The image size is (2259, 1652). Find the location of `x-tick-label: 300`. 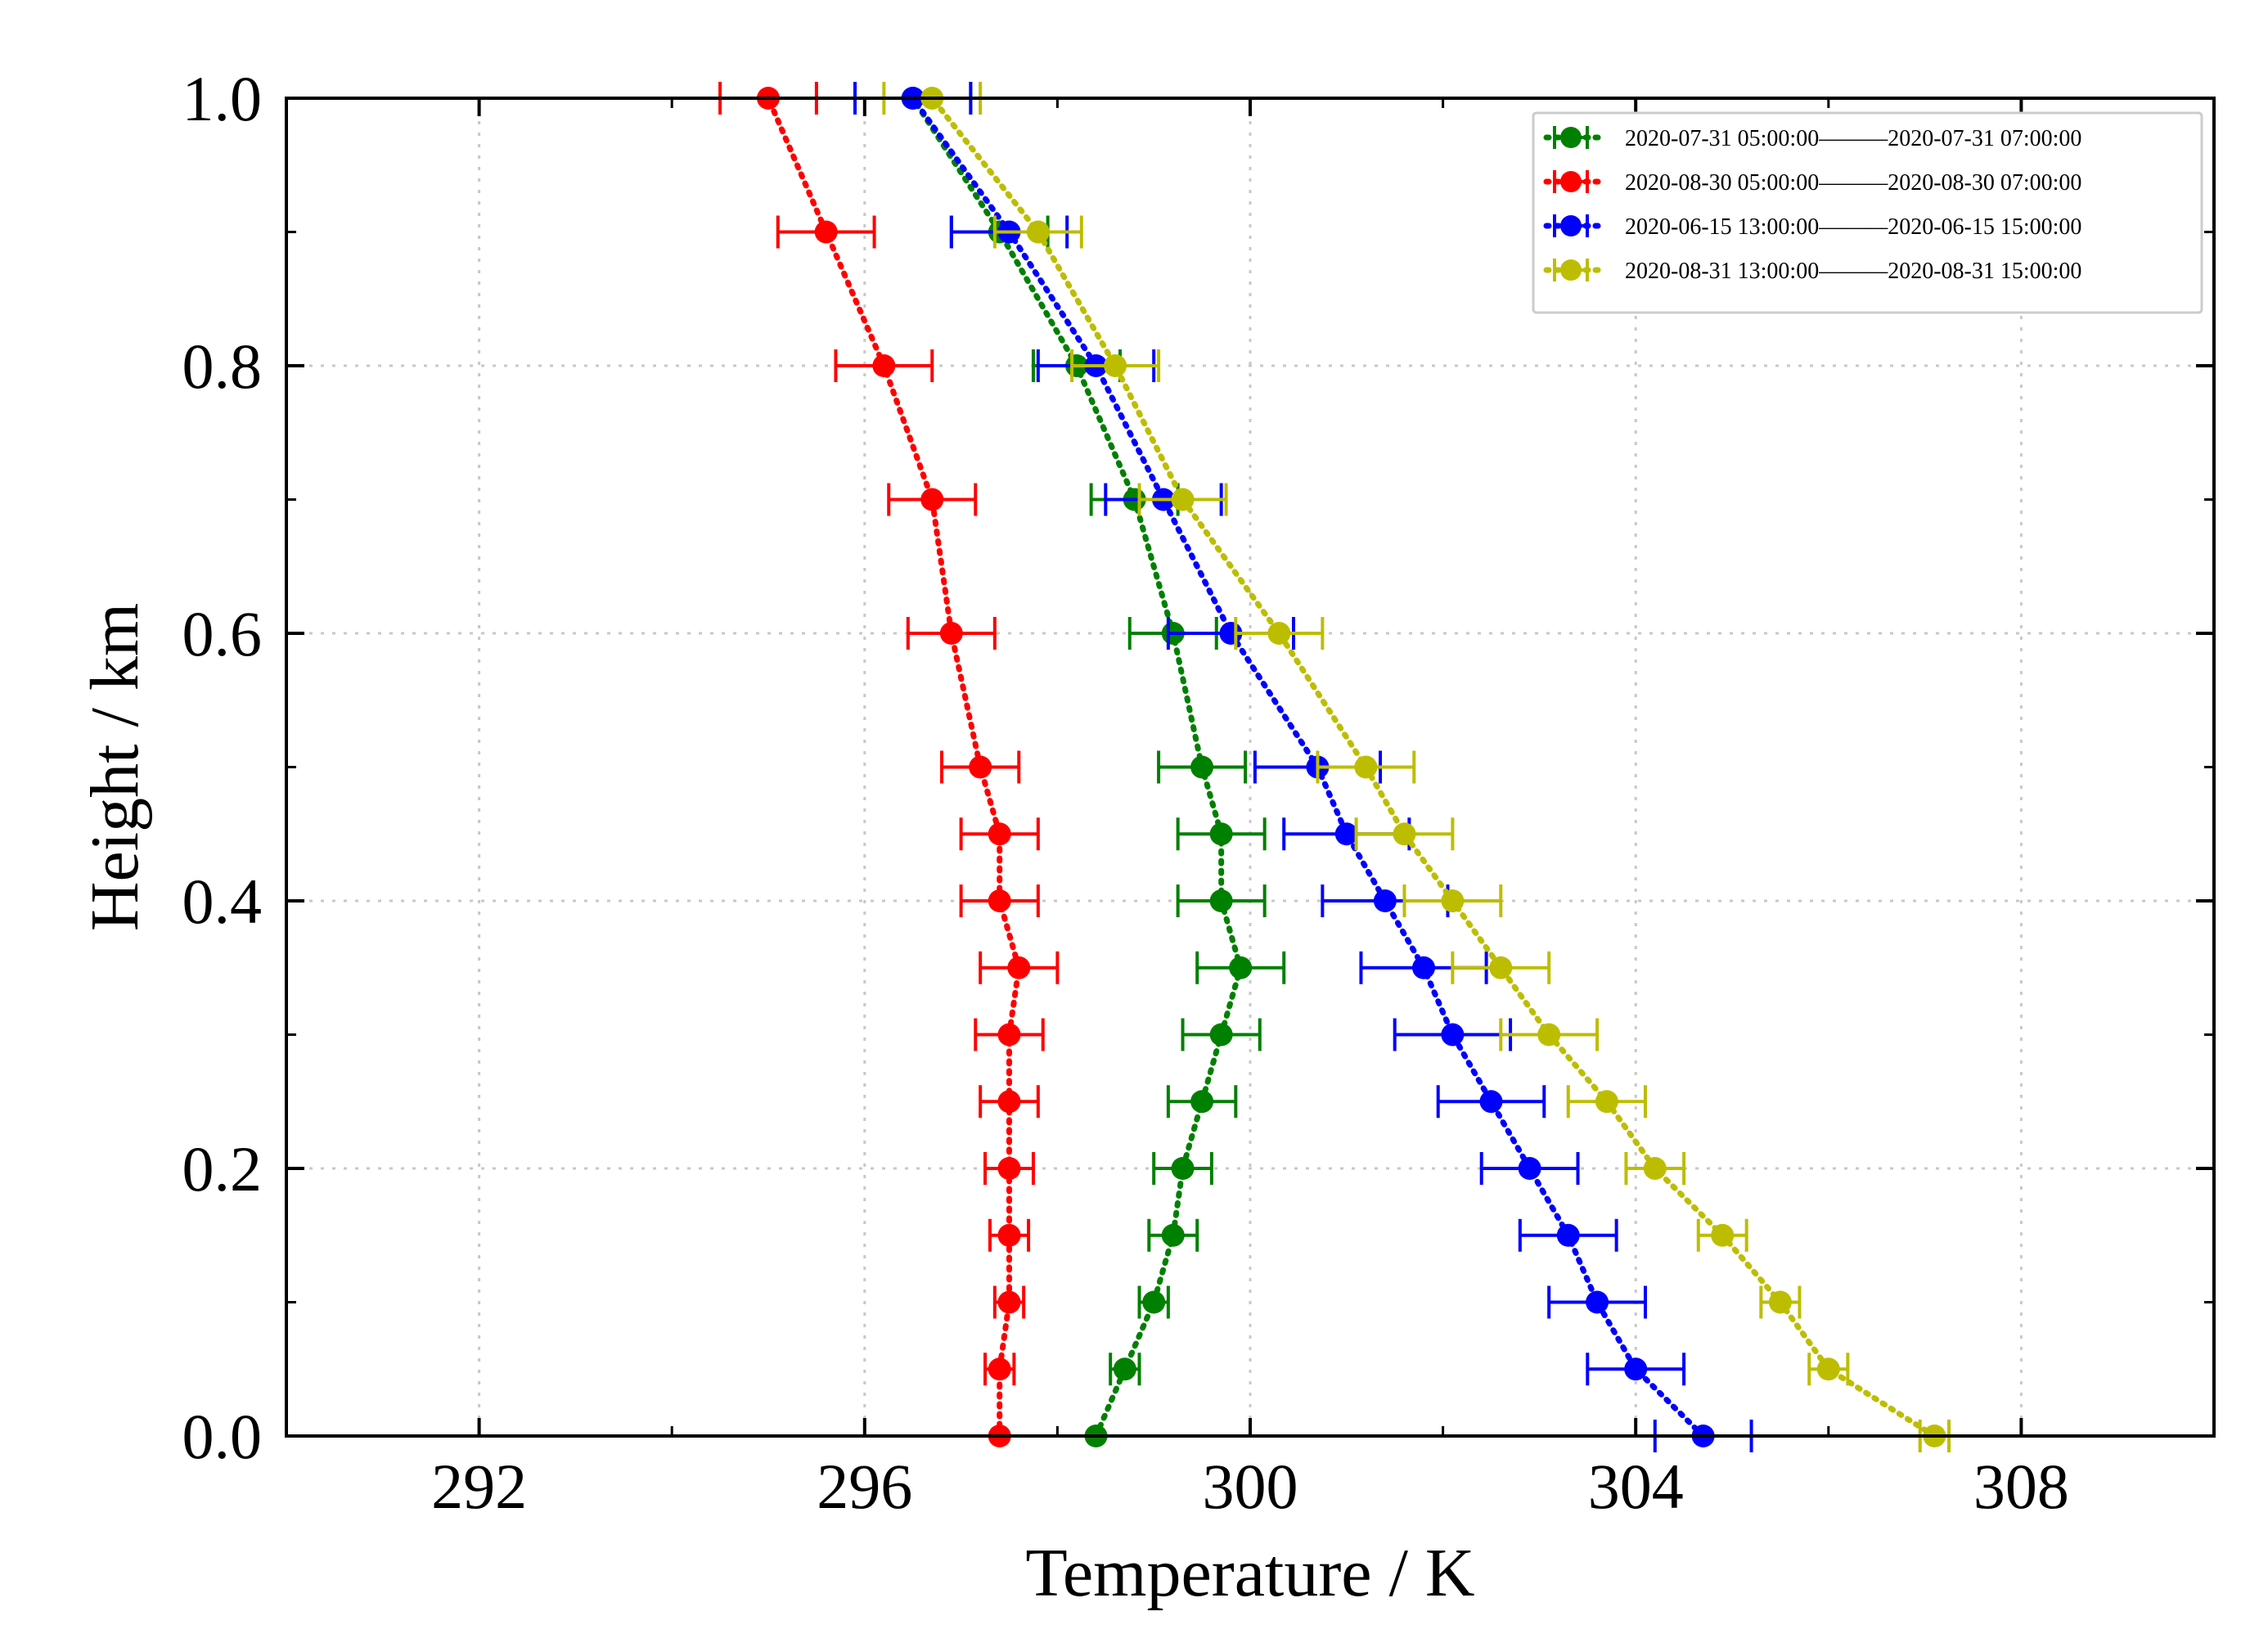

x-tick-label: 300 is located at coordinates (1250, 1486).